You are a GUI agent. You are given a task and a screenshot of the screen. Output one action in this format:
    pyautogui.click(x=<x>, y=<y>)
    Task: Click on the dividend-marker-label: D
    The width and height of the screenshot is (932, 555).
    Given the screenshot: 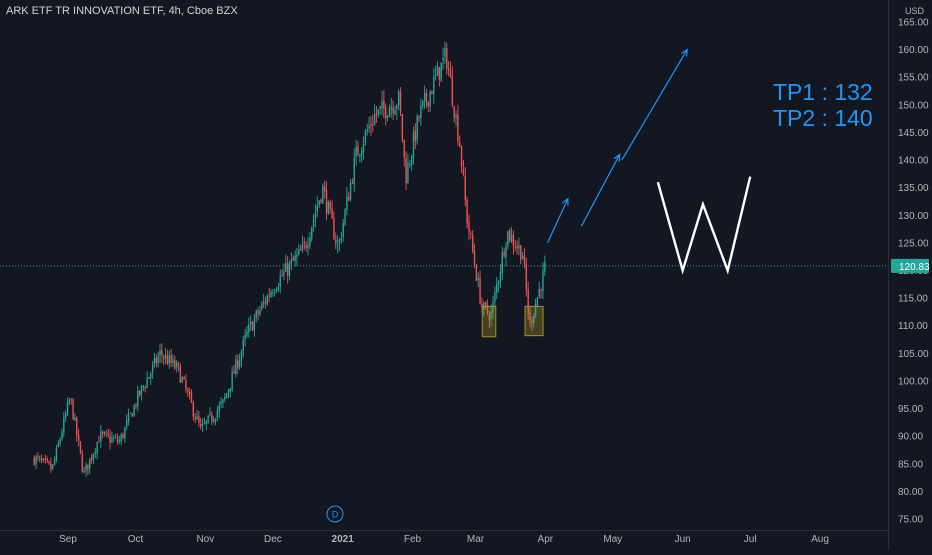 What is the action you would take?
    pyautogui.click(x=335, y=515)
    